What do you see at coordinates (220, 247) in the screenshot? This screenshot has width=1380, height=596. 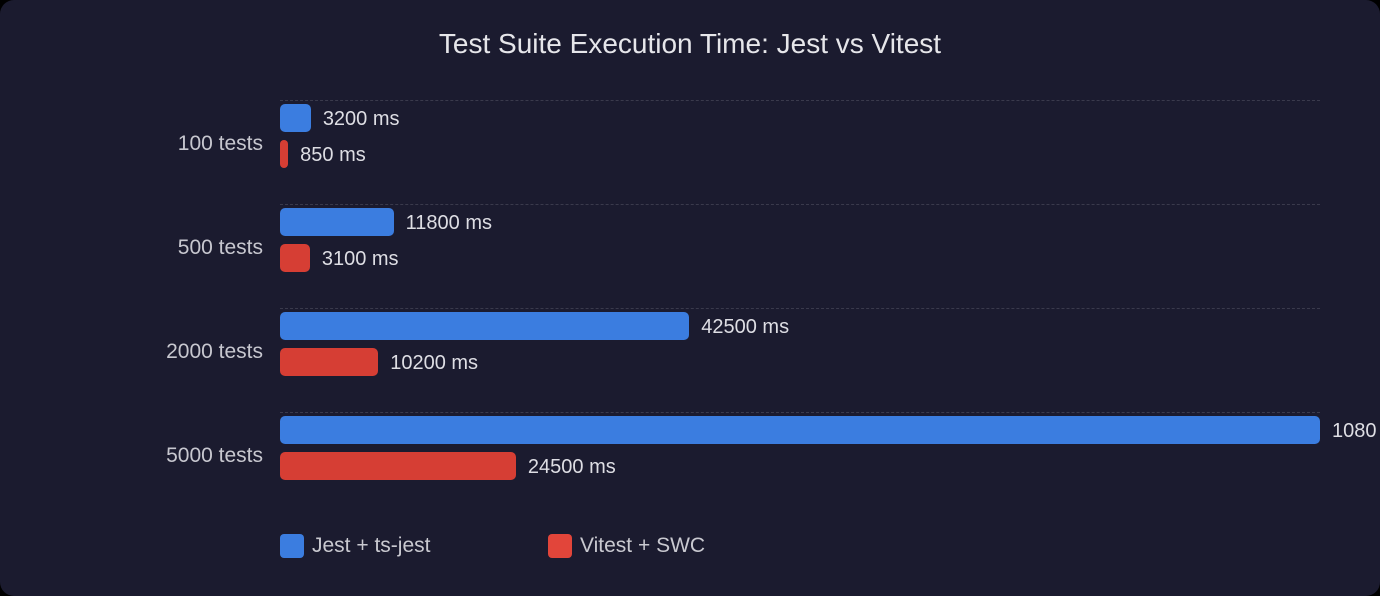 I see `category-label: 500 tests` at bounding box center [220, 247].